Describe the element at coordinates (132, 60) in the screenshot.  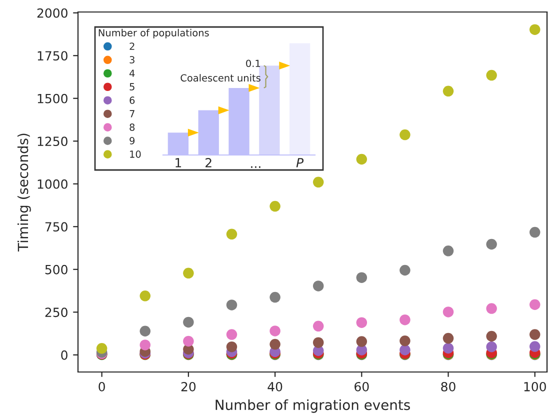
I see `legend-label: 3` at that location.